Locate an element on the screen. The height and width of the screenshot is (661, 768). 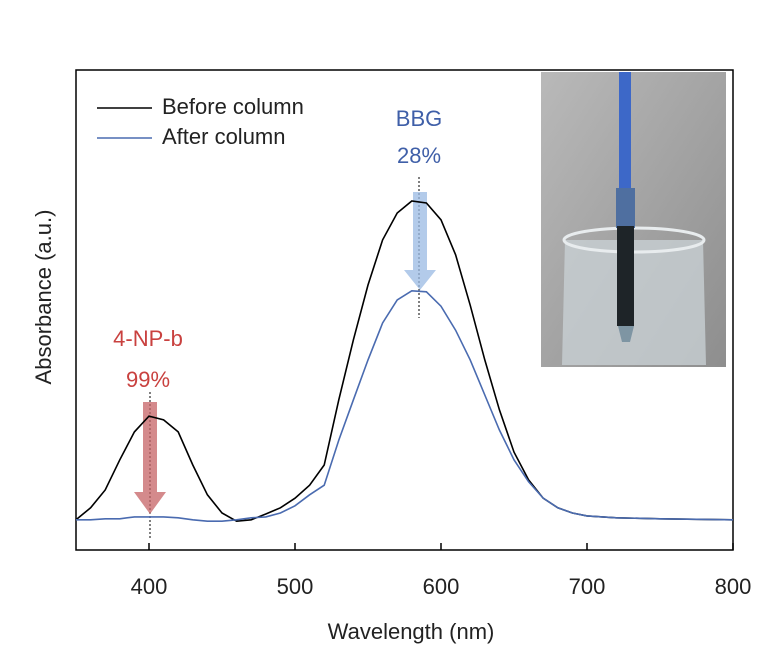
photo-inset is located at coordinates (633, 219).